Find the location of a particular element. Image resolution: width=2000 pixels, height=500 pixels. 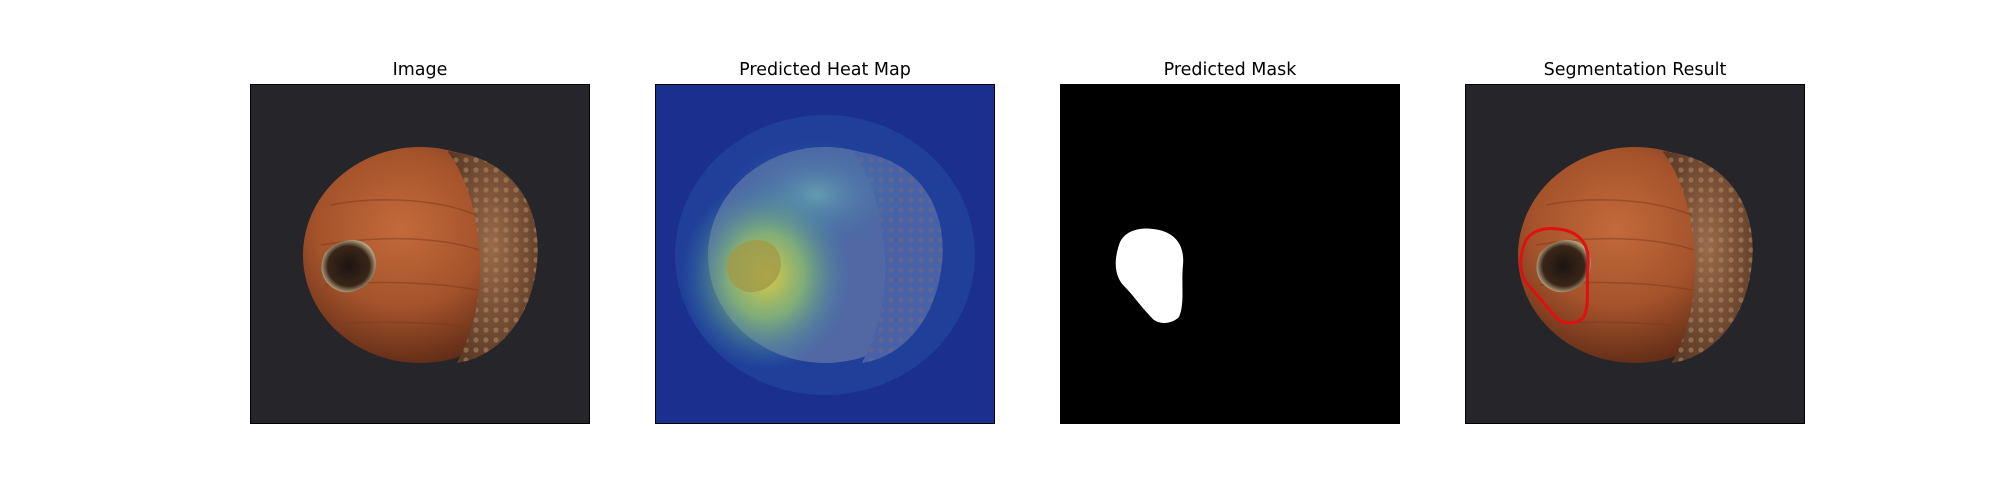

panel-title: Predicted Heat Map is located at coordinates (825, 70).